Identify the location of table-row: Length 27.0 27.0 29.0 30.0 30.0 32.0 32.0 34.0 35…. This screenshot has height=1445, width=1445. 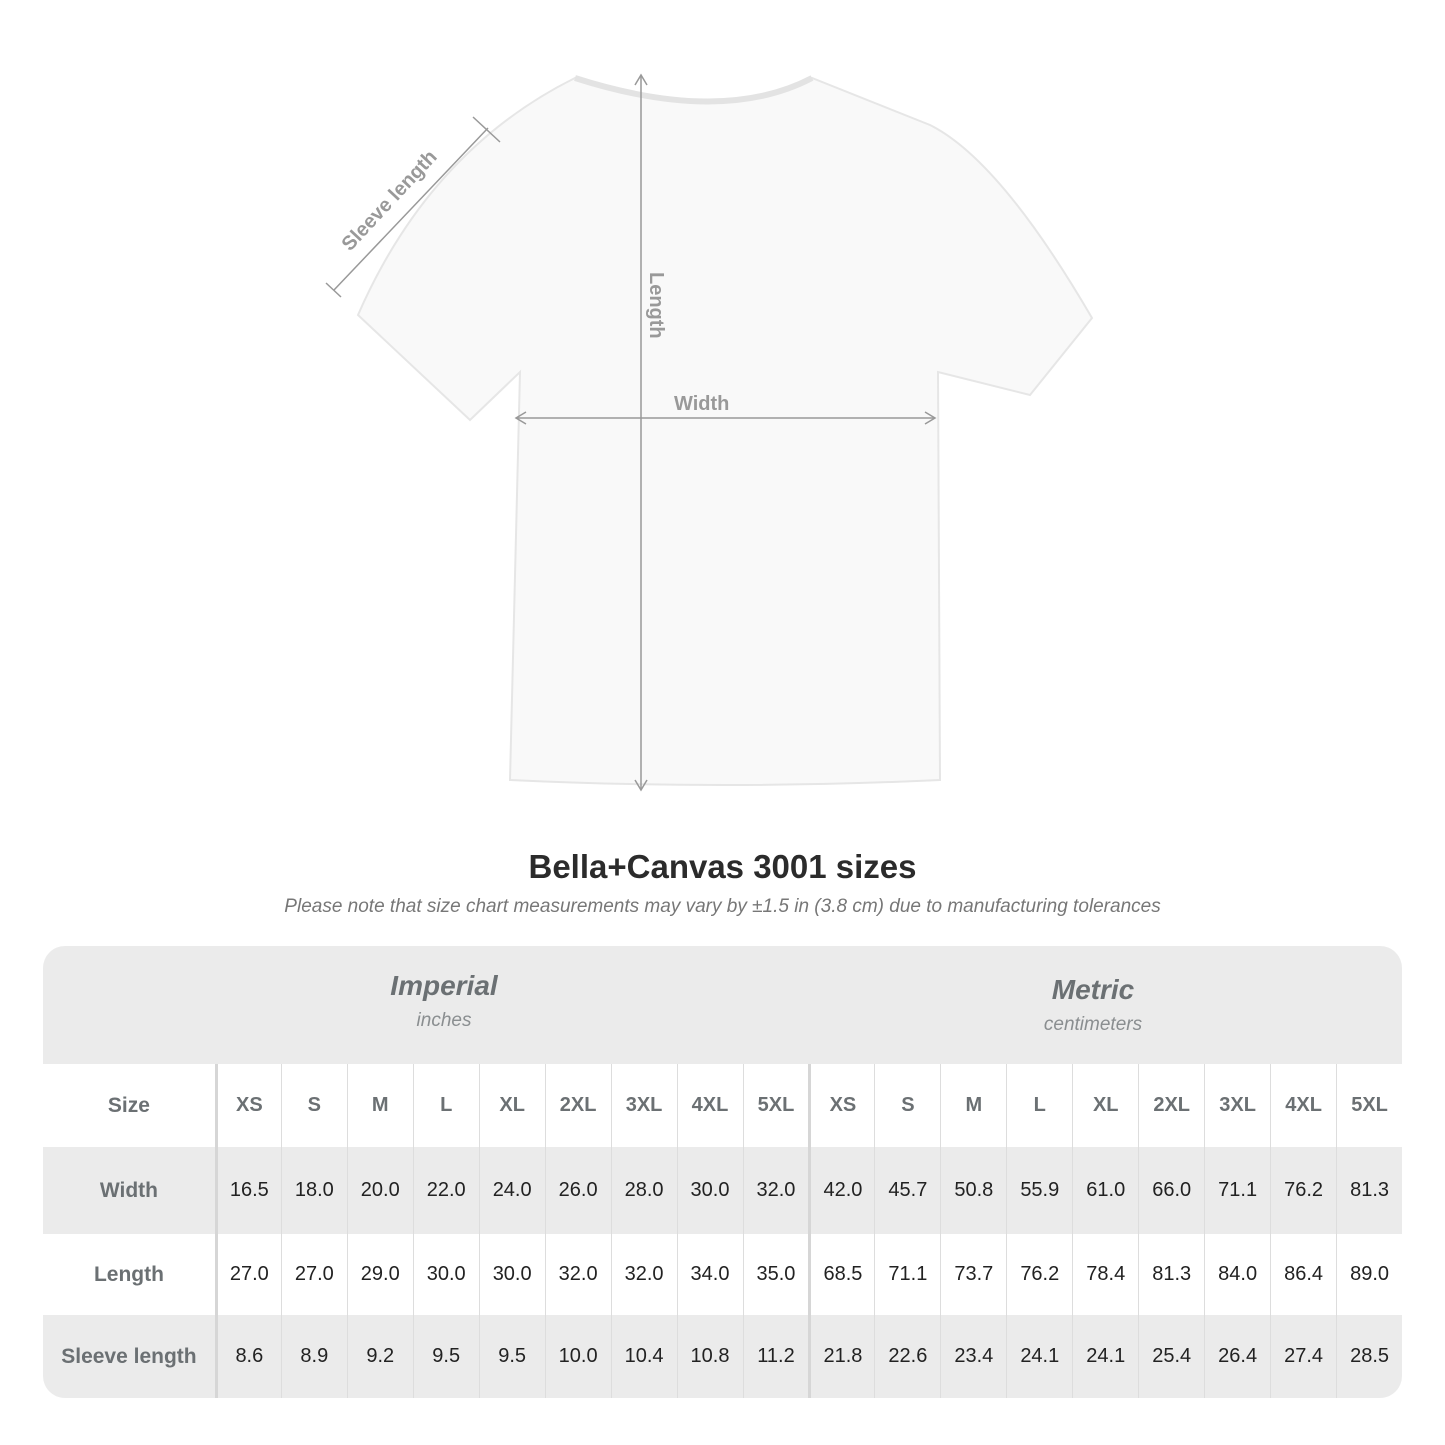
(722, 1274).